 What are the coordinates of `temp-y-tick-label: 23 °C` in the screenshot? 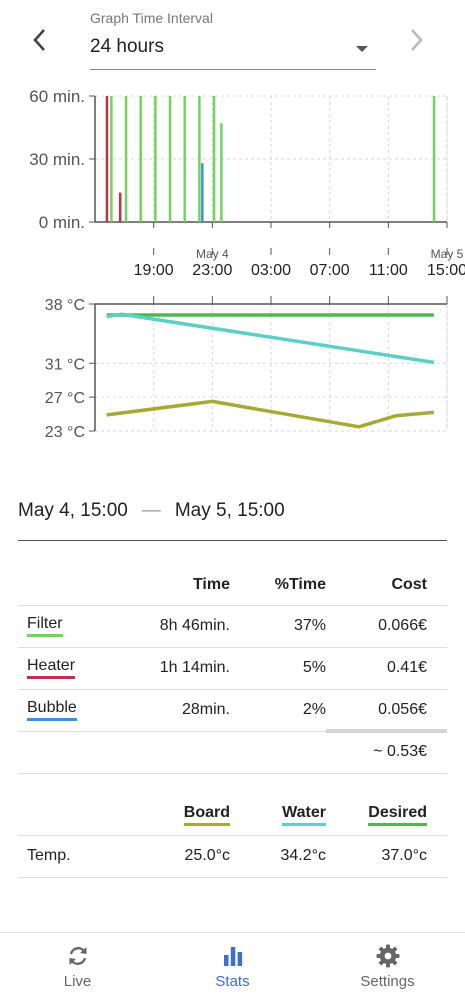 It's located at (65, 432).